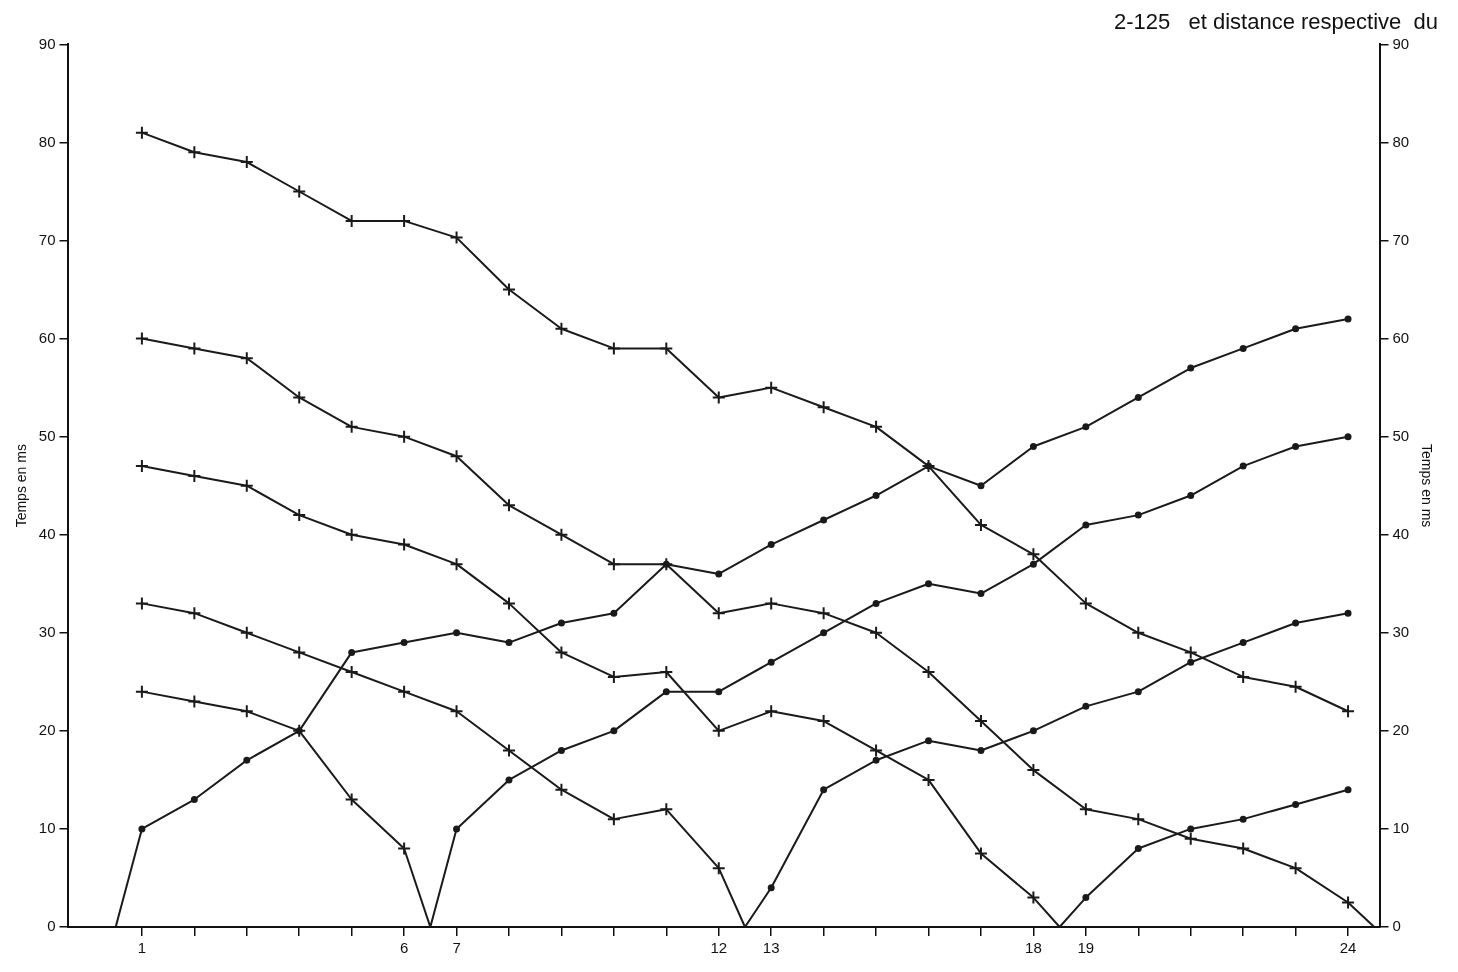 The image size is (1458, 972). What do you see at coordinates (47, 631) in the screenshot?
I see `y-tick-label: 30` at bounding box center [47, 631].